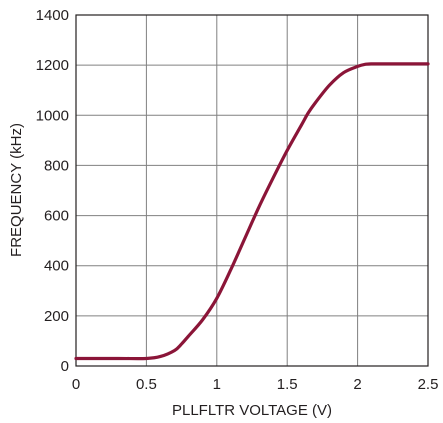 The image size is (443, 423). I want to click on y-tick-label: 0, so click(65, 366).